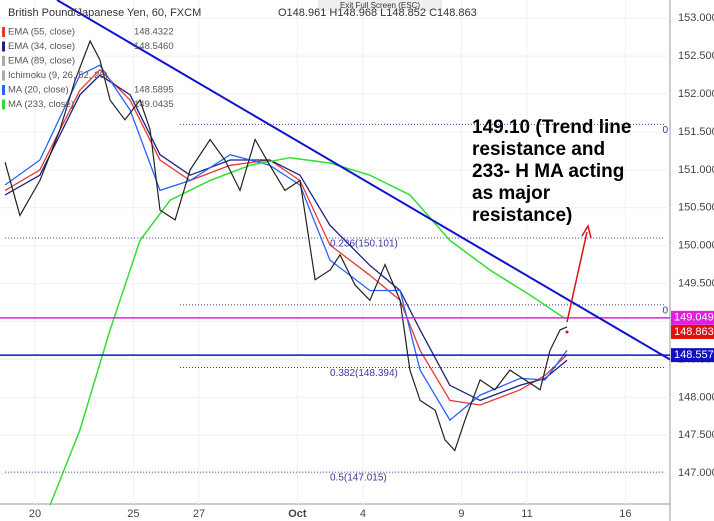 The height and width of the screenshot is (521, 714). I want to click on last-price-label: 148.863, so click(694, 332).